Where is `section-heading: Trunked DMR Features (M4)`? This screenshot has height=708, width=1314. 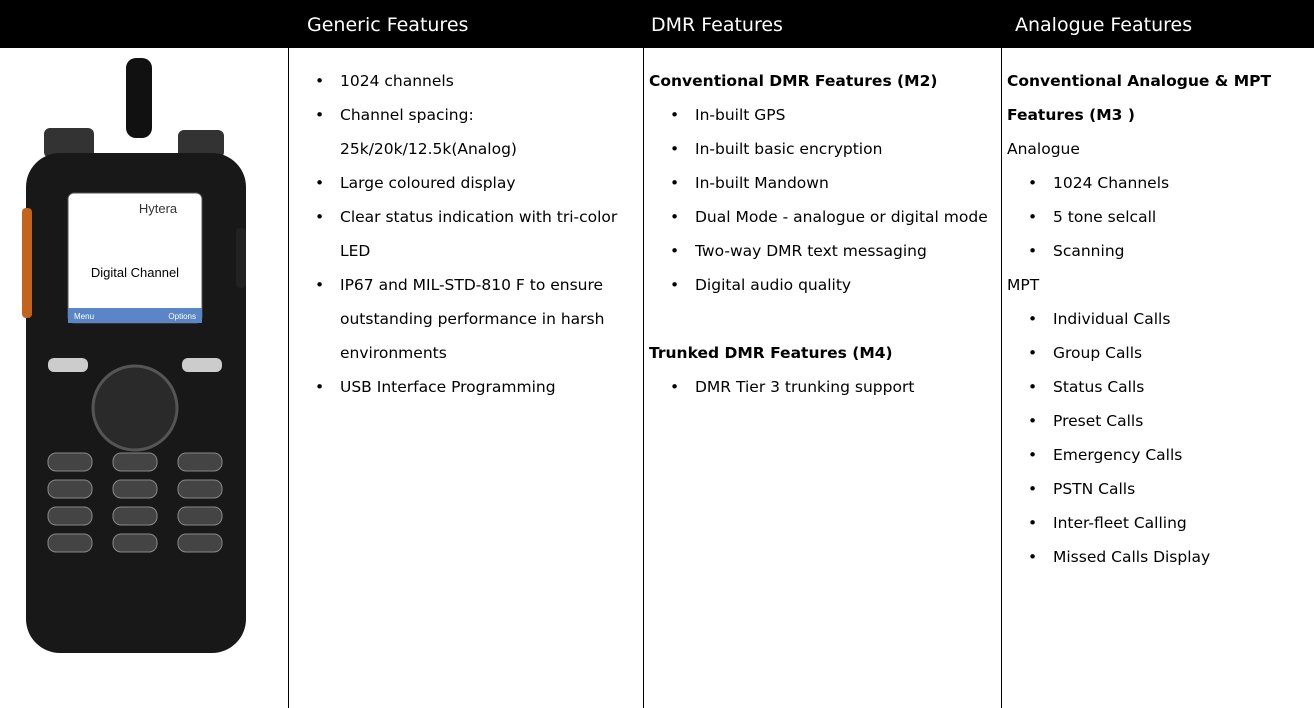 section-heading: Trunked DMR Features (M4) is located at coordinates (771, 353).